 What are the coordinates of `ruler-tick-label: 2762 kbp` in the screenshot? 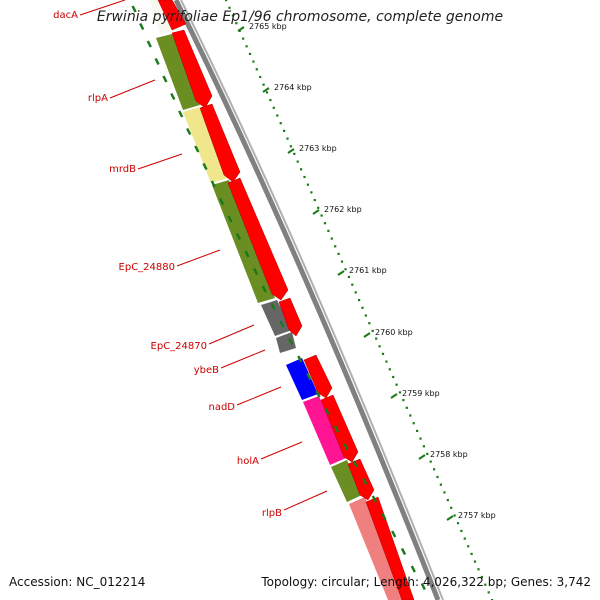 It's located at (343, 209).